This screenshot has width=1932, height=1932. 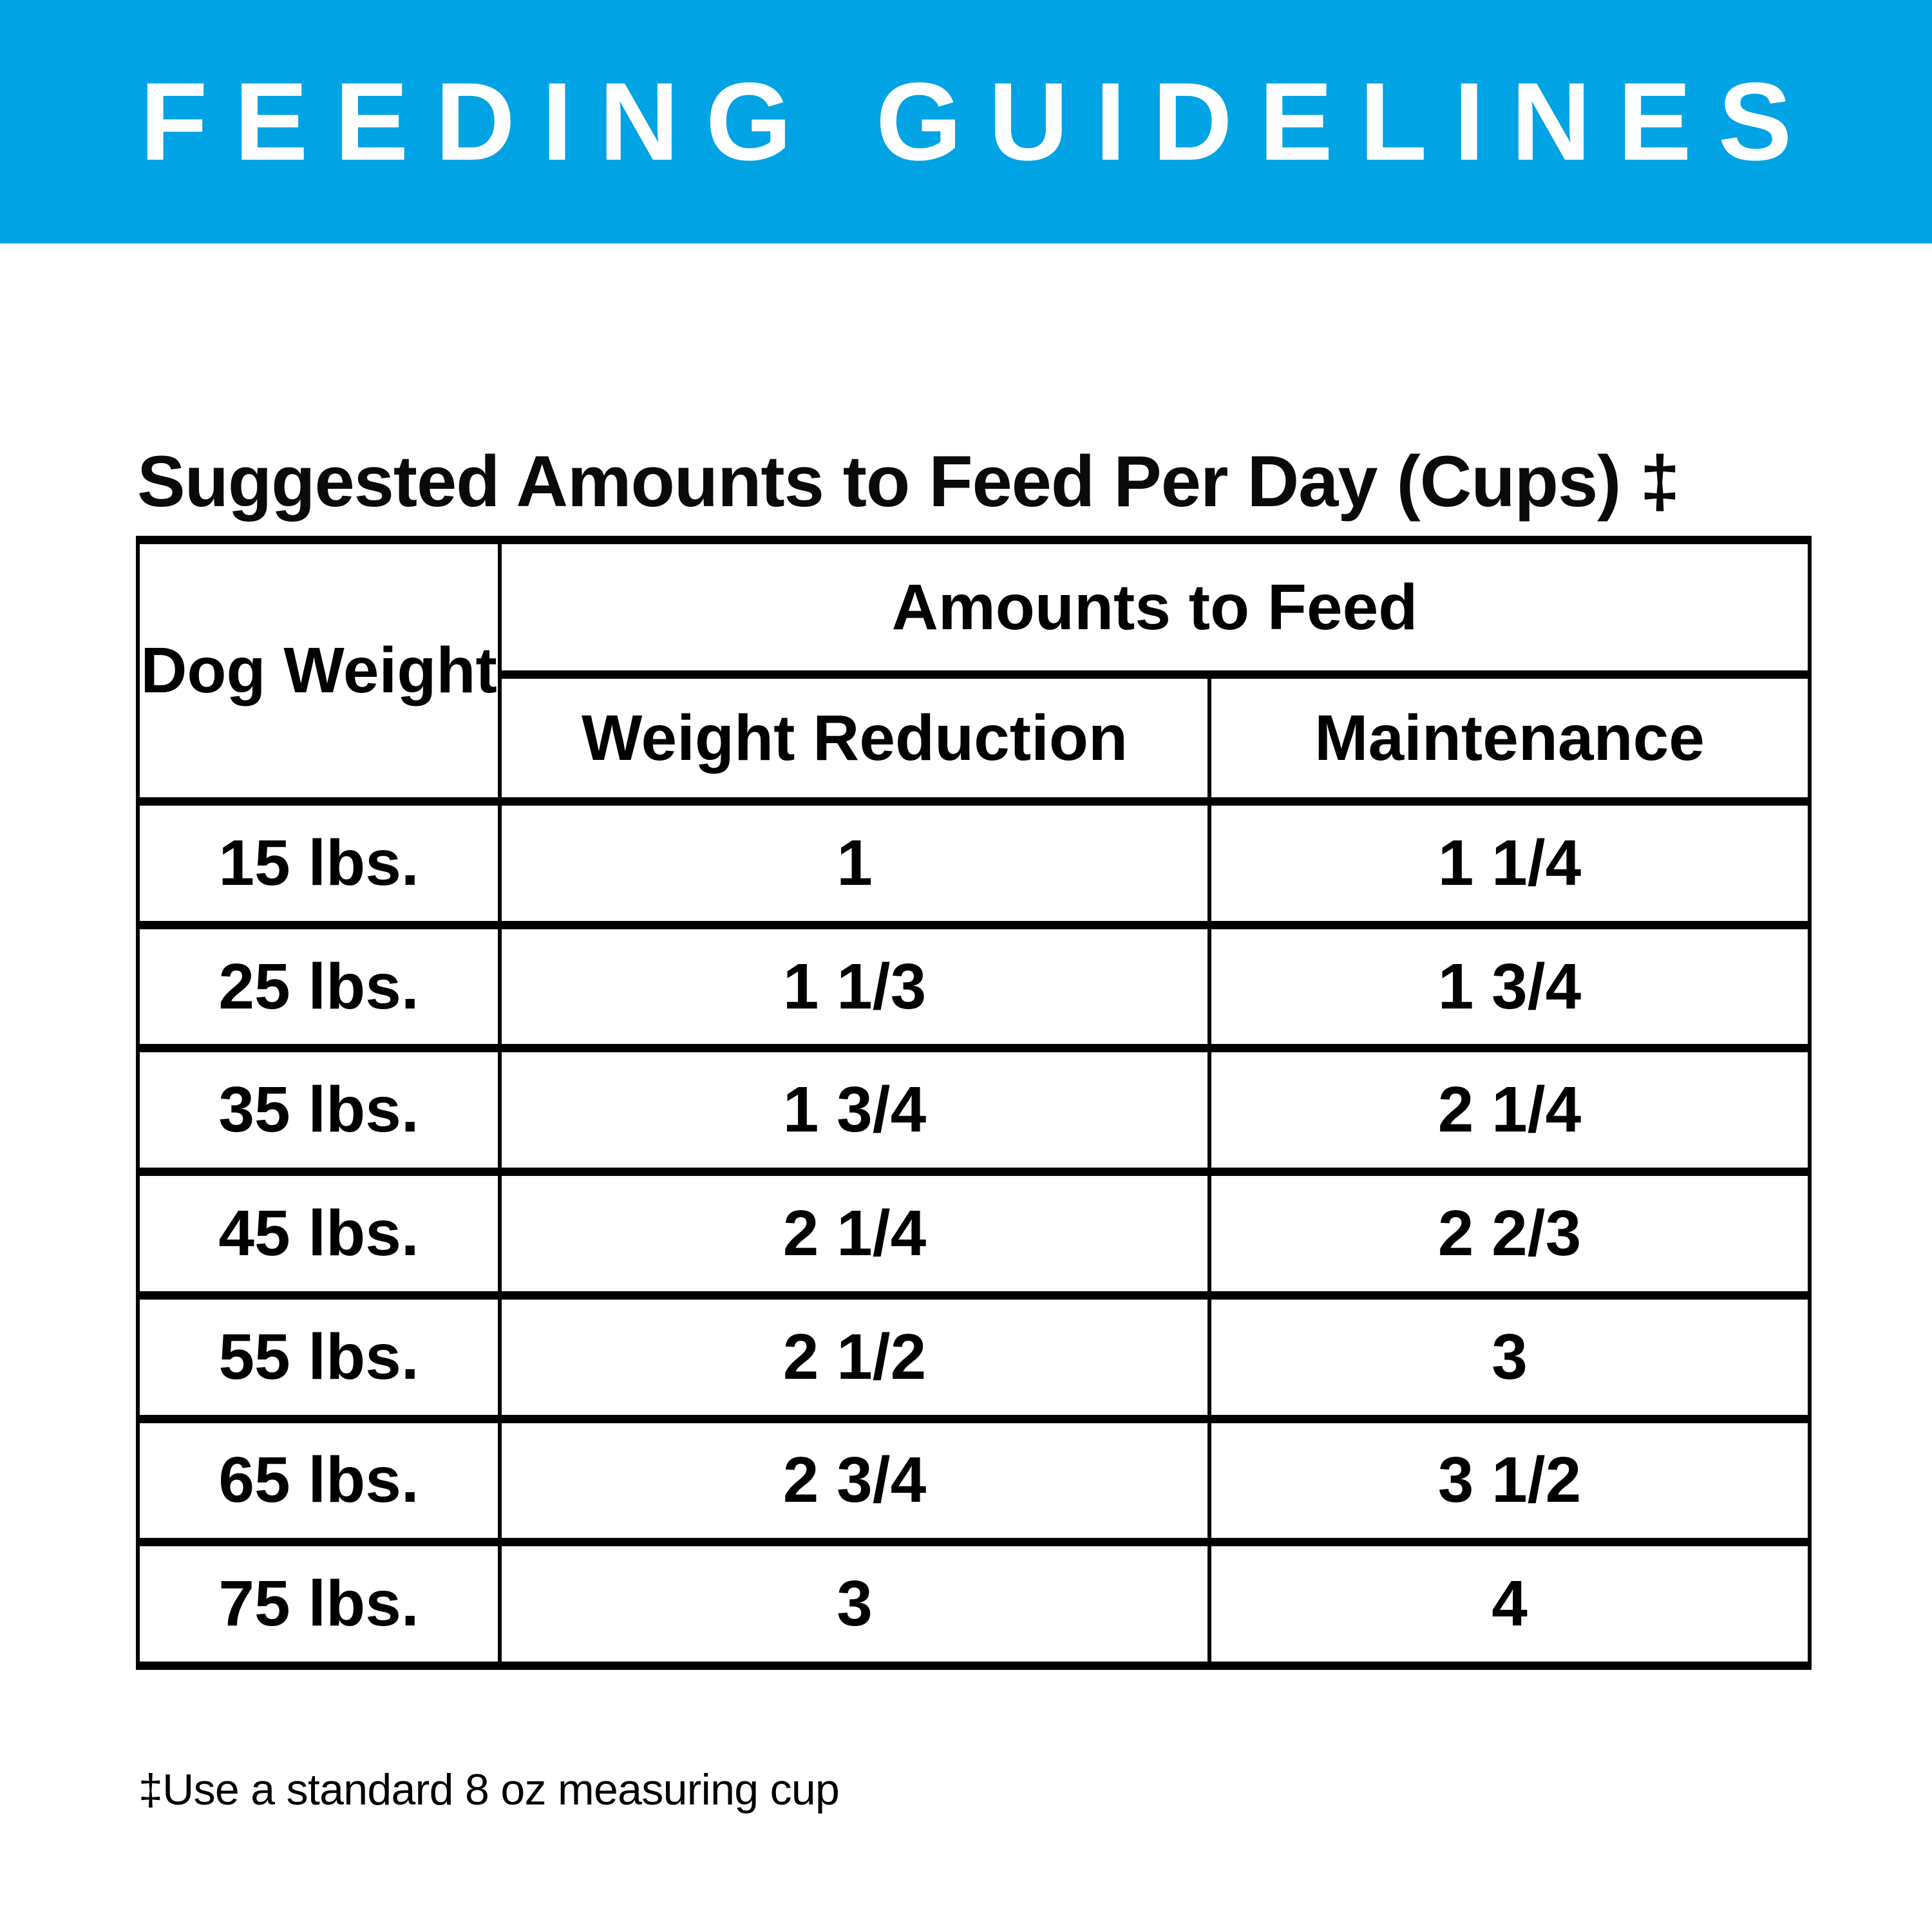 I want to click on table-row: 75 lbs. 3 4, so click(x=974, y=1604).